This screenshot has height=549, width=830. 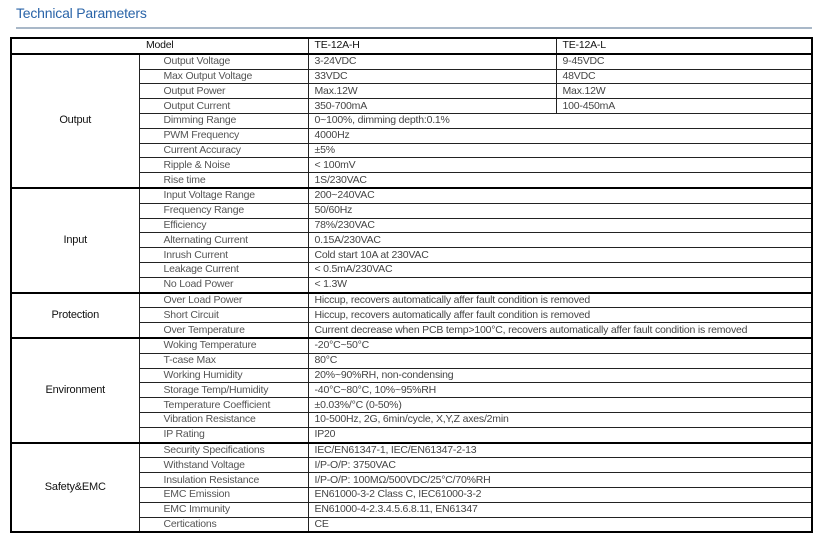 What do you see at coordinates (75, 315) in the screenshot?
I see `group-label: Protection` at bounding box center [75, 315].